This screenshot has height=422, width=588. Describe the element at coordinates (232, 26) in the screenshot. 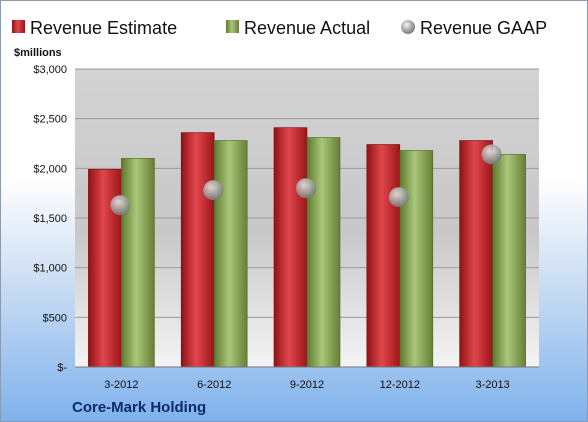

I see `legend-swatch-revenue-actual` at that location.